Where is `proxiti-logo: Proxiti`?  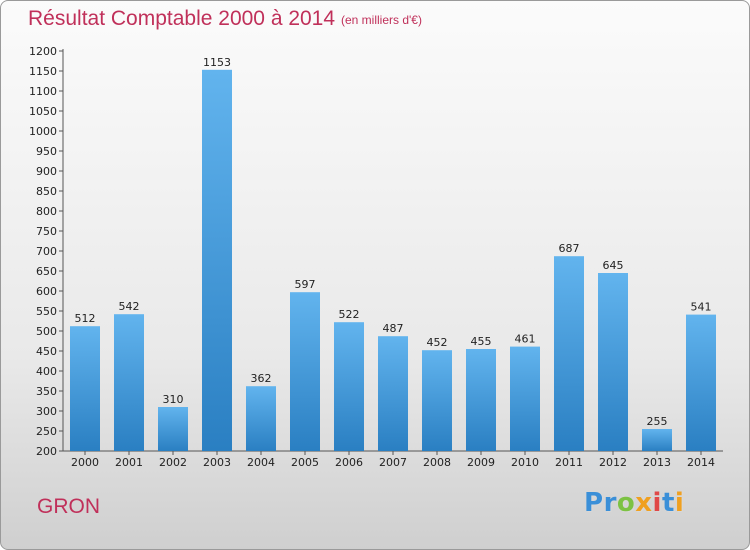 proxiti-logo: Proxiti is located at coordinates (634, 503).